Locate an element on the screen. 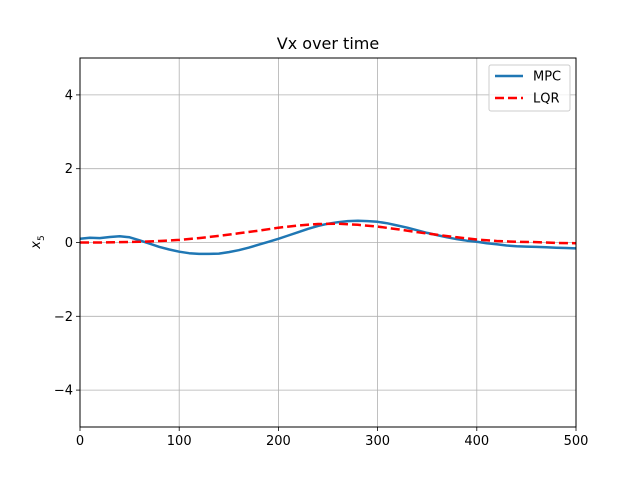 Image resolution: width=640 pixels, height=480 pixels. x-tick-label: 500 is located at coordinates (576, 441).